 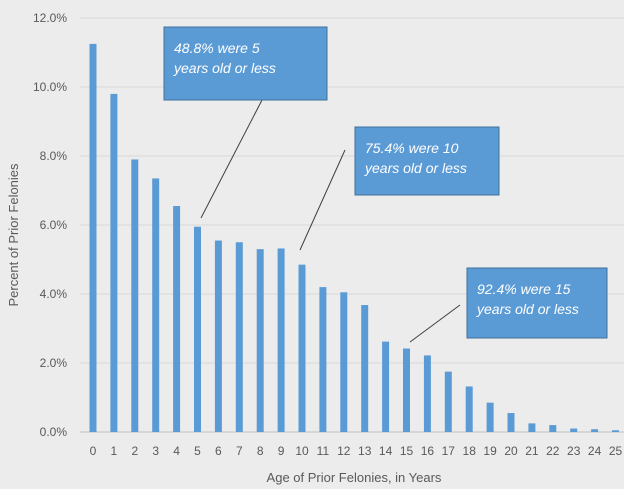 What do you see at coordinates (470, 451) in the screenshot?
I see `x-tick-label: 18` at bounding box center [470, 451].